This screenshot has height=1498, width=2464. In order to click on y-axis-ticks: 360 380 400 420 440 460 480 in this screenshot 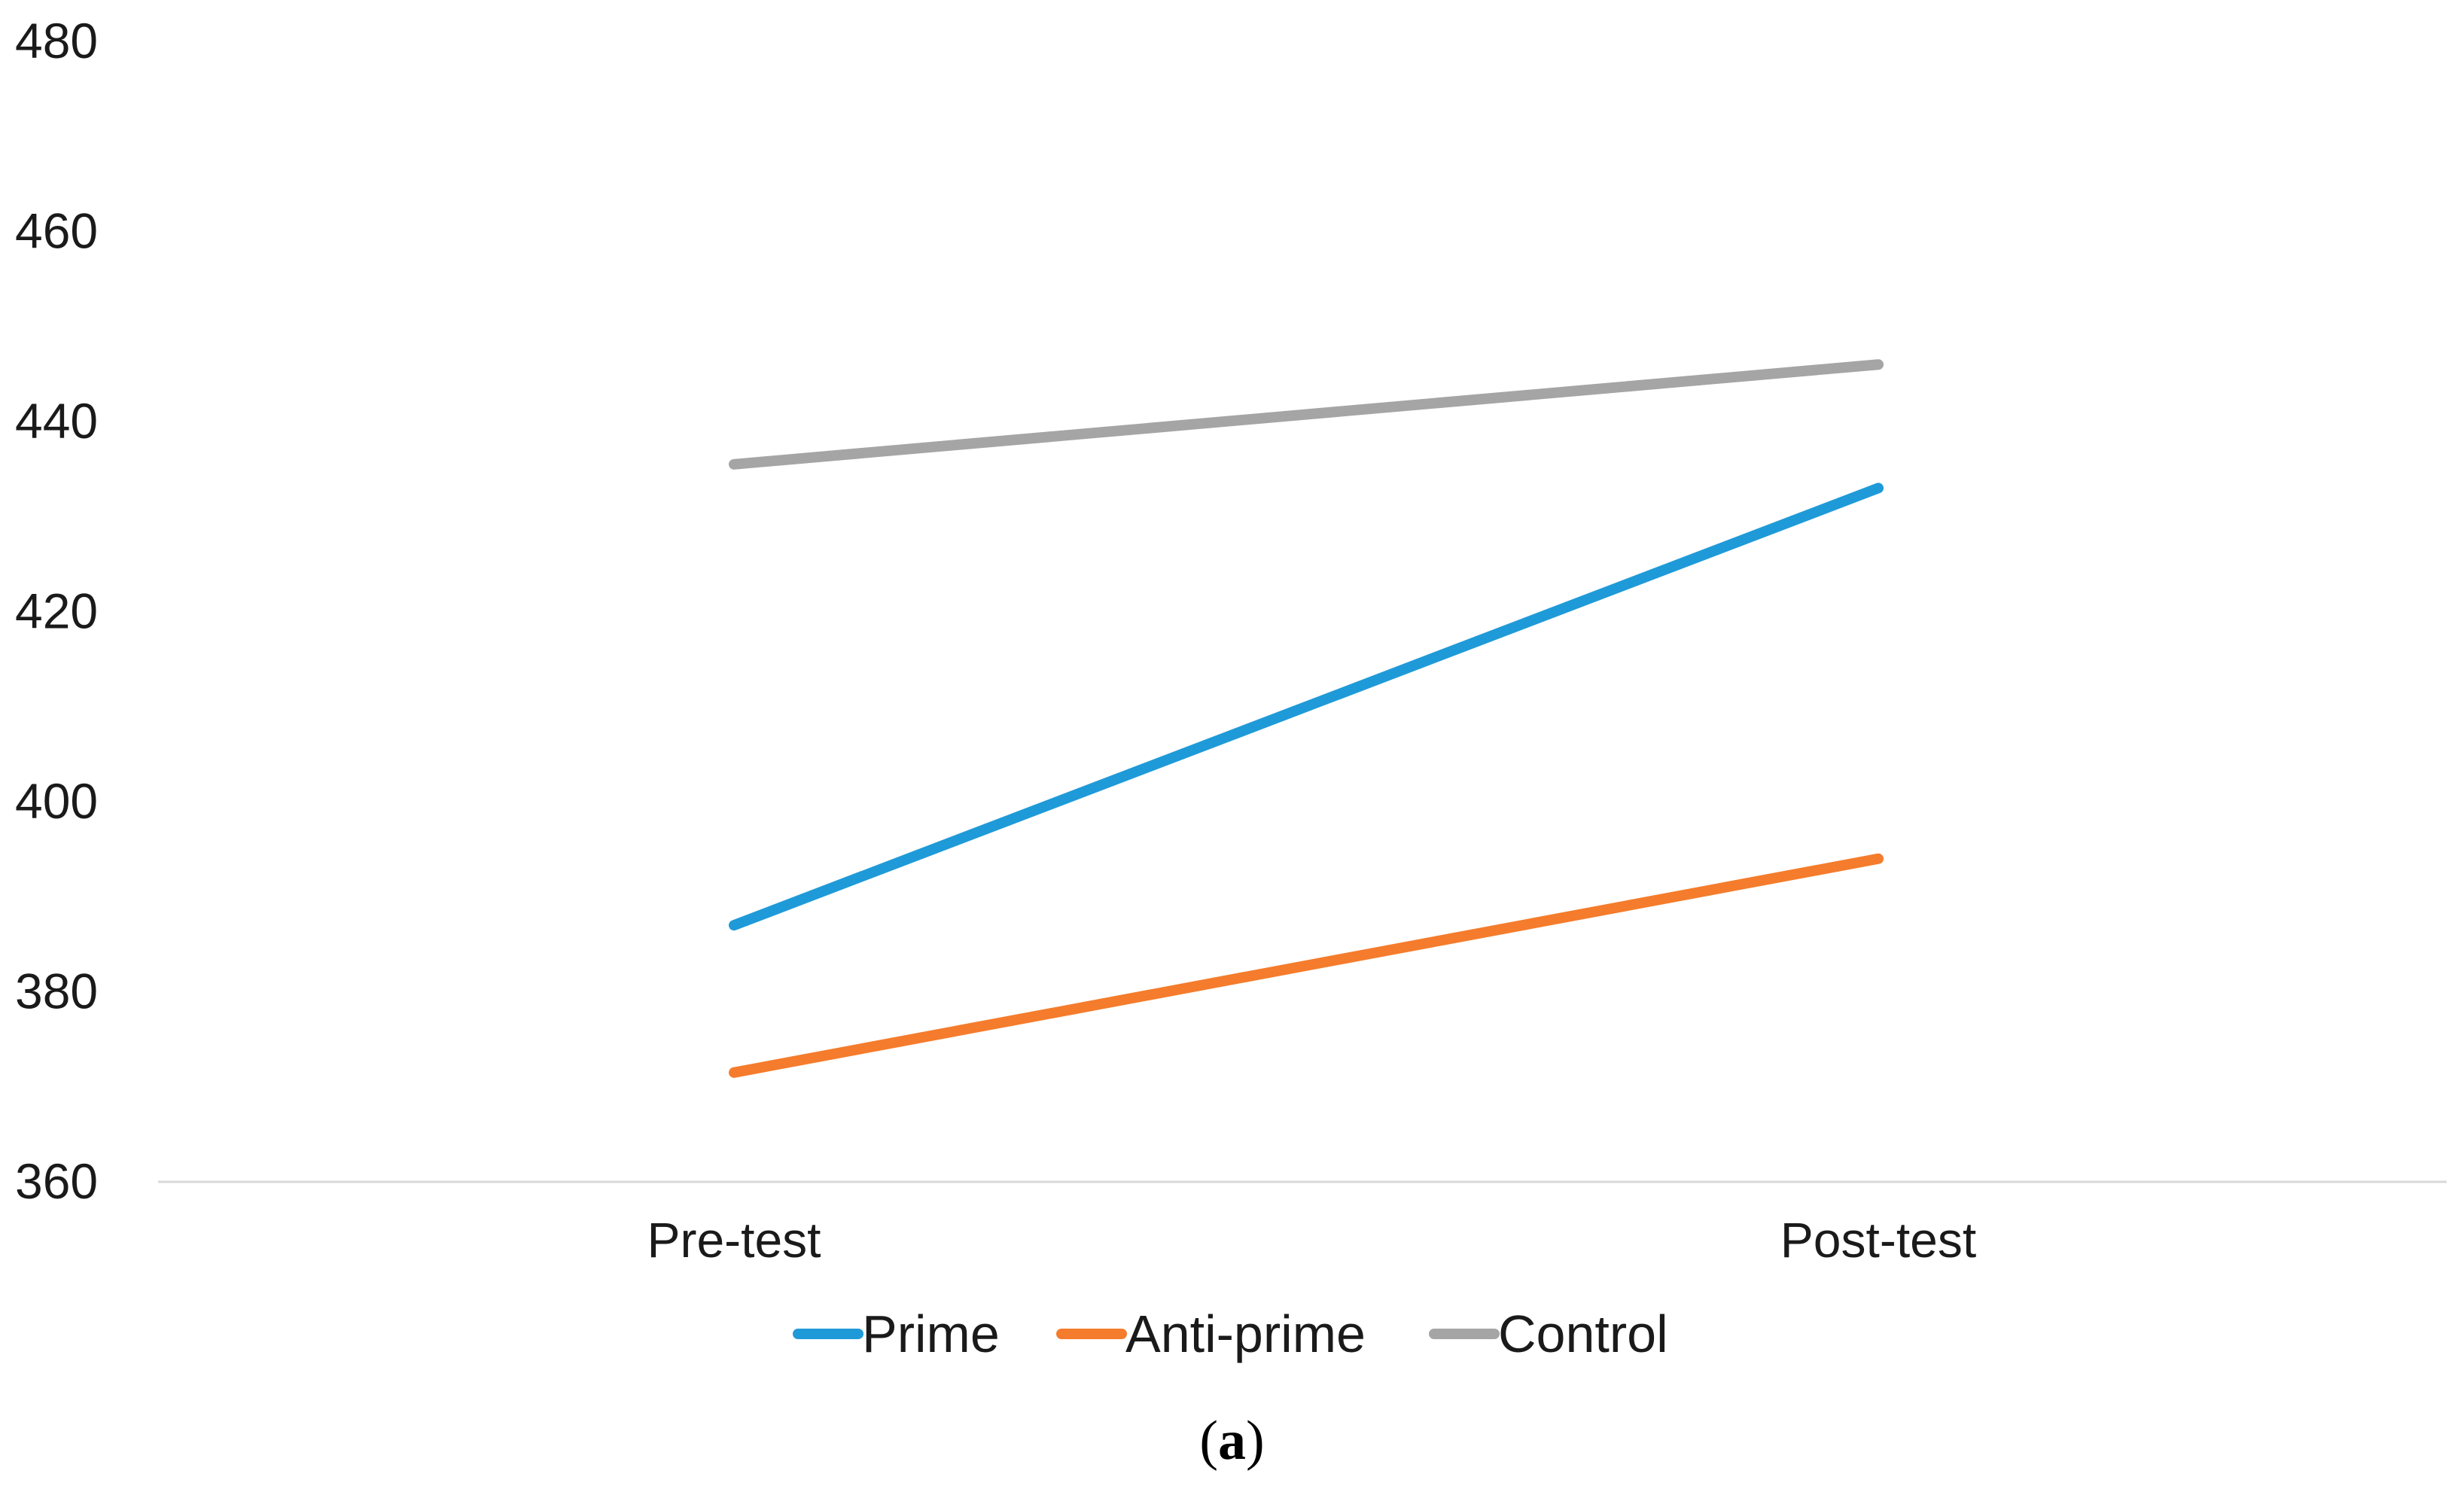, I will do `click(56, 611)`.